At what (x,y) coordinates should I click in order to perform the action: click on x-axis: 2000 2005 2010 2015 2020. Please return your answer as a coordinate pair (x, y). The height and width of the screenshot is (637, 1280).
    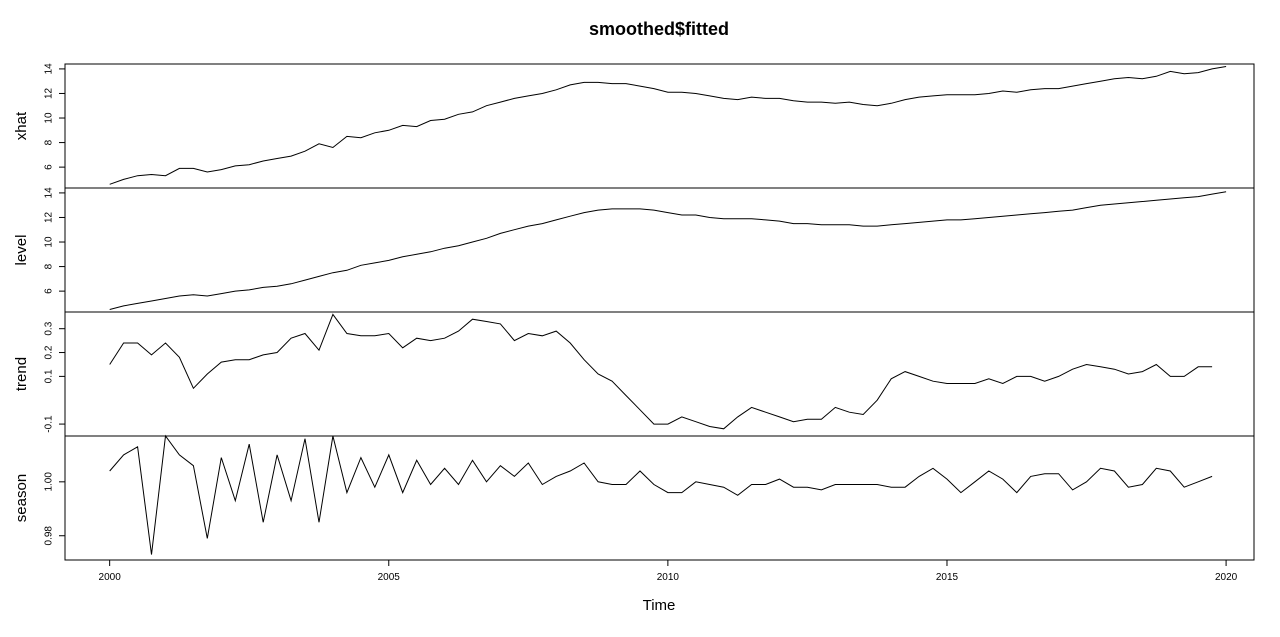
    Looking at the image, I should click on (668, 571).